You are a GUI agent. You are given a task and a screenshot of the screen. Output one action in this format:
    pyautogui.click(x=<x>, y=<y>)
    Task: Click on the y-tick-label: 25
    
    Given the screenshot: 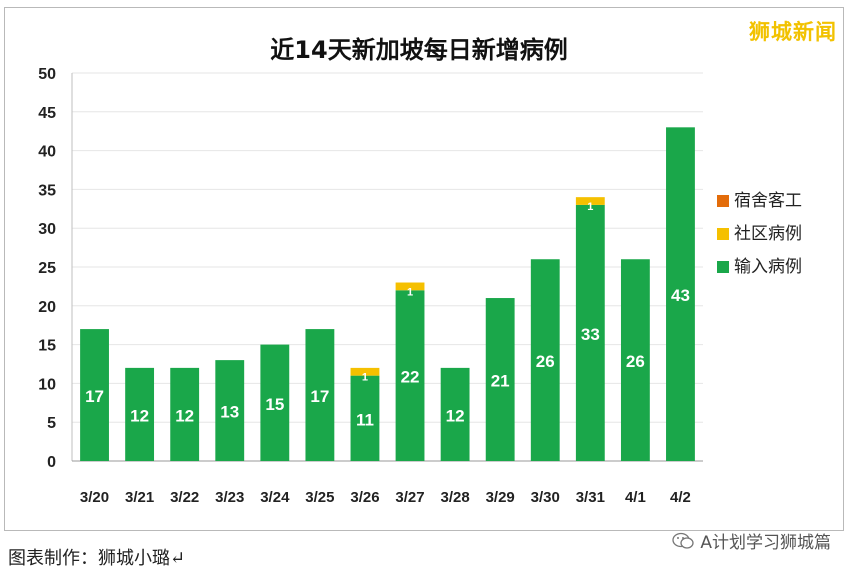 What is the action you would take?
    pyautogui.click(x=47, y=268)
    